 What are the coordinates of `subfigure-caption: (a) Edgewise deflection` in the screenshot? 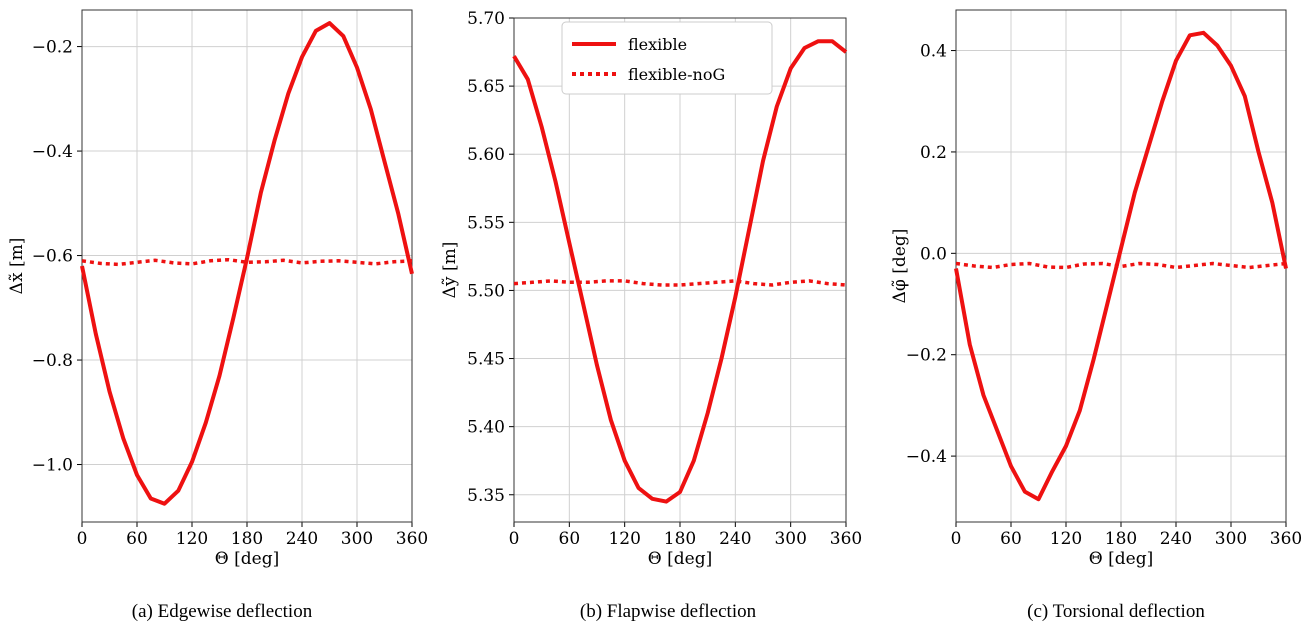 It's located at (222, 611).